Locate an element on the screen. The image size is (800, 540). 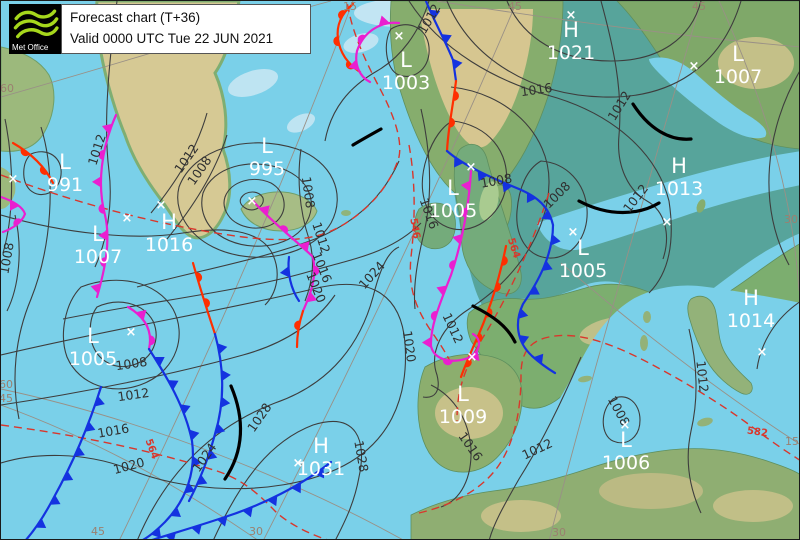
thickness-label: 546 is located at coordinates (414, 228).